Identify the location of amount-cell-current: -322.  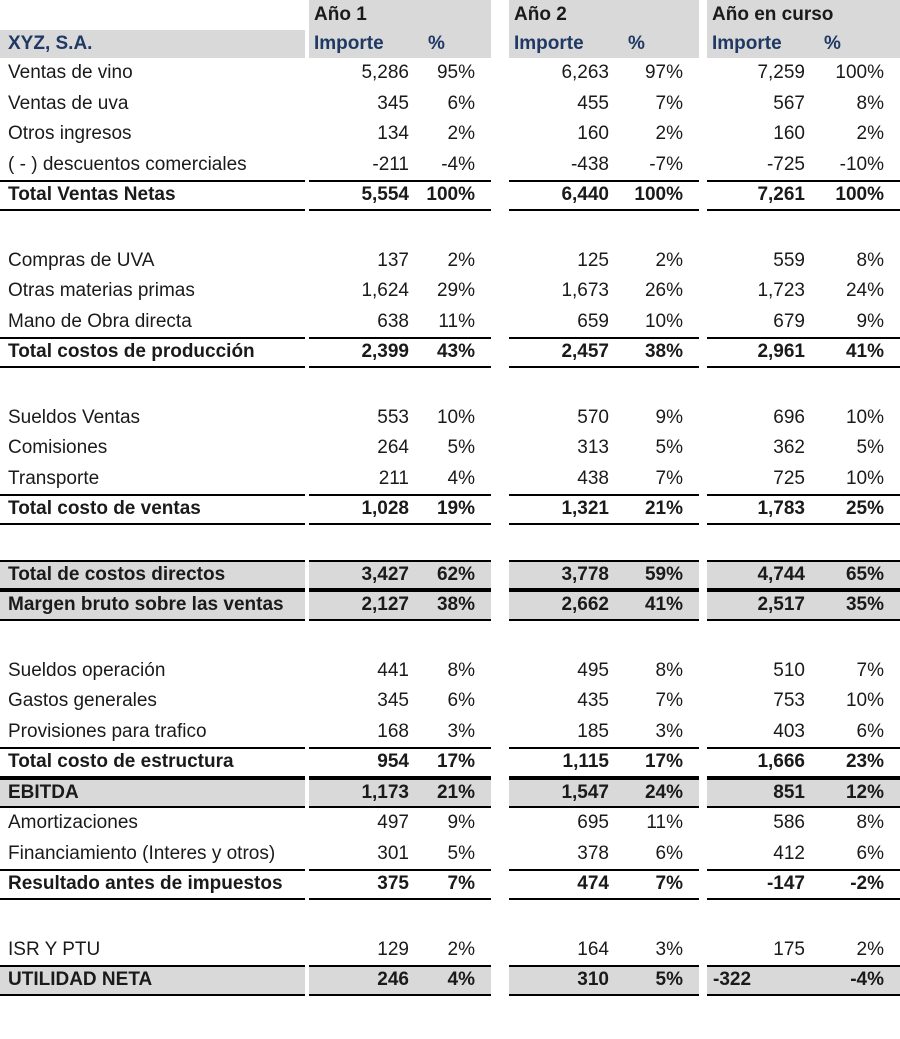
(762, 980).